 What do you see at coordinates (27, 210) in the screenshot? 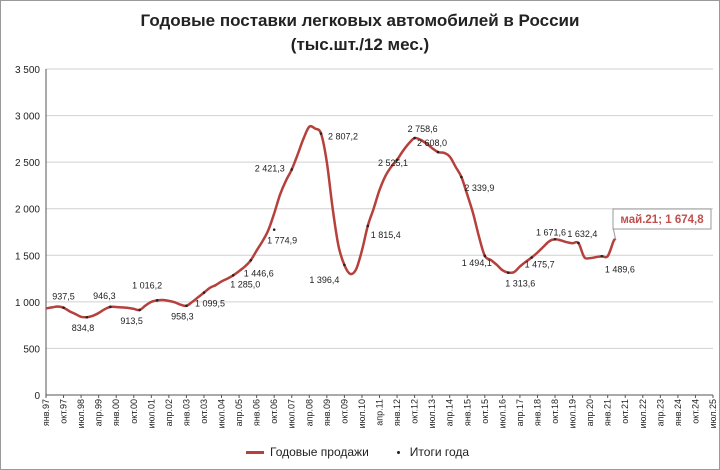
I see `y-tick-label: 2 000` at bounding box center [27, 210].